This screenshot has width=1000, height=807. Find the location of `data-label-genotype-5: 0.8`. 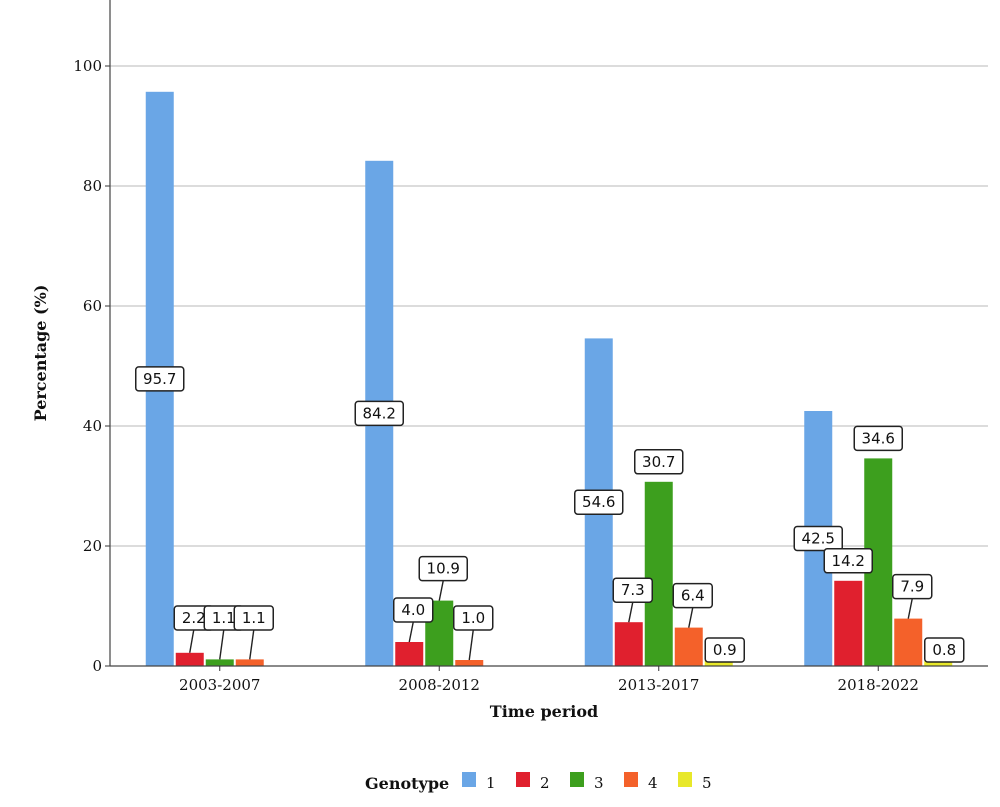

data-label-genotype-5: 0.8 is located at coordinates (944, 650).